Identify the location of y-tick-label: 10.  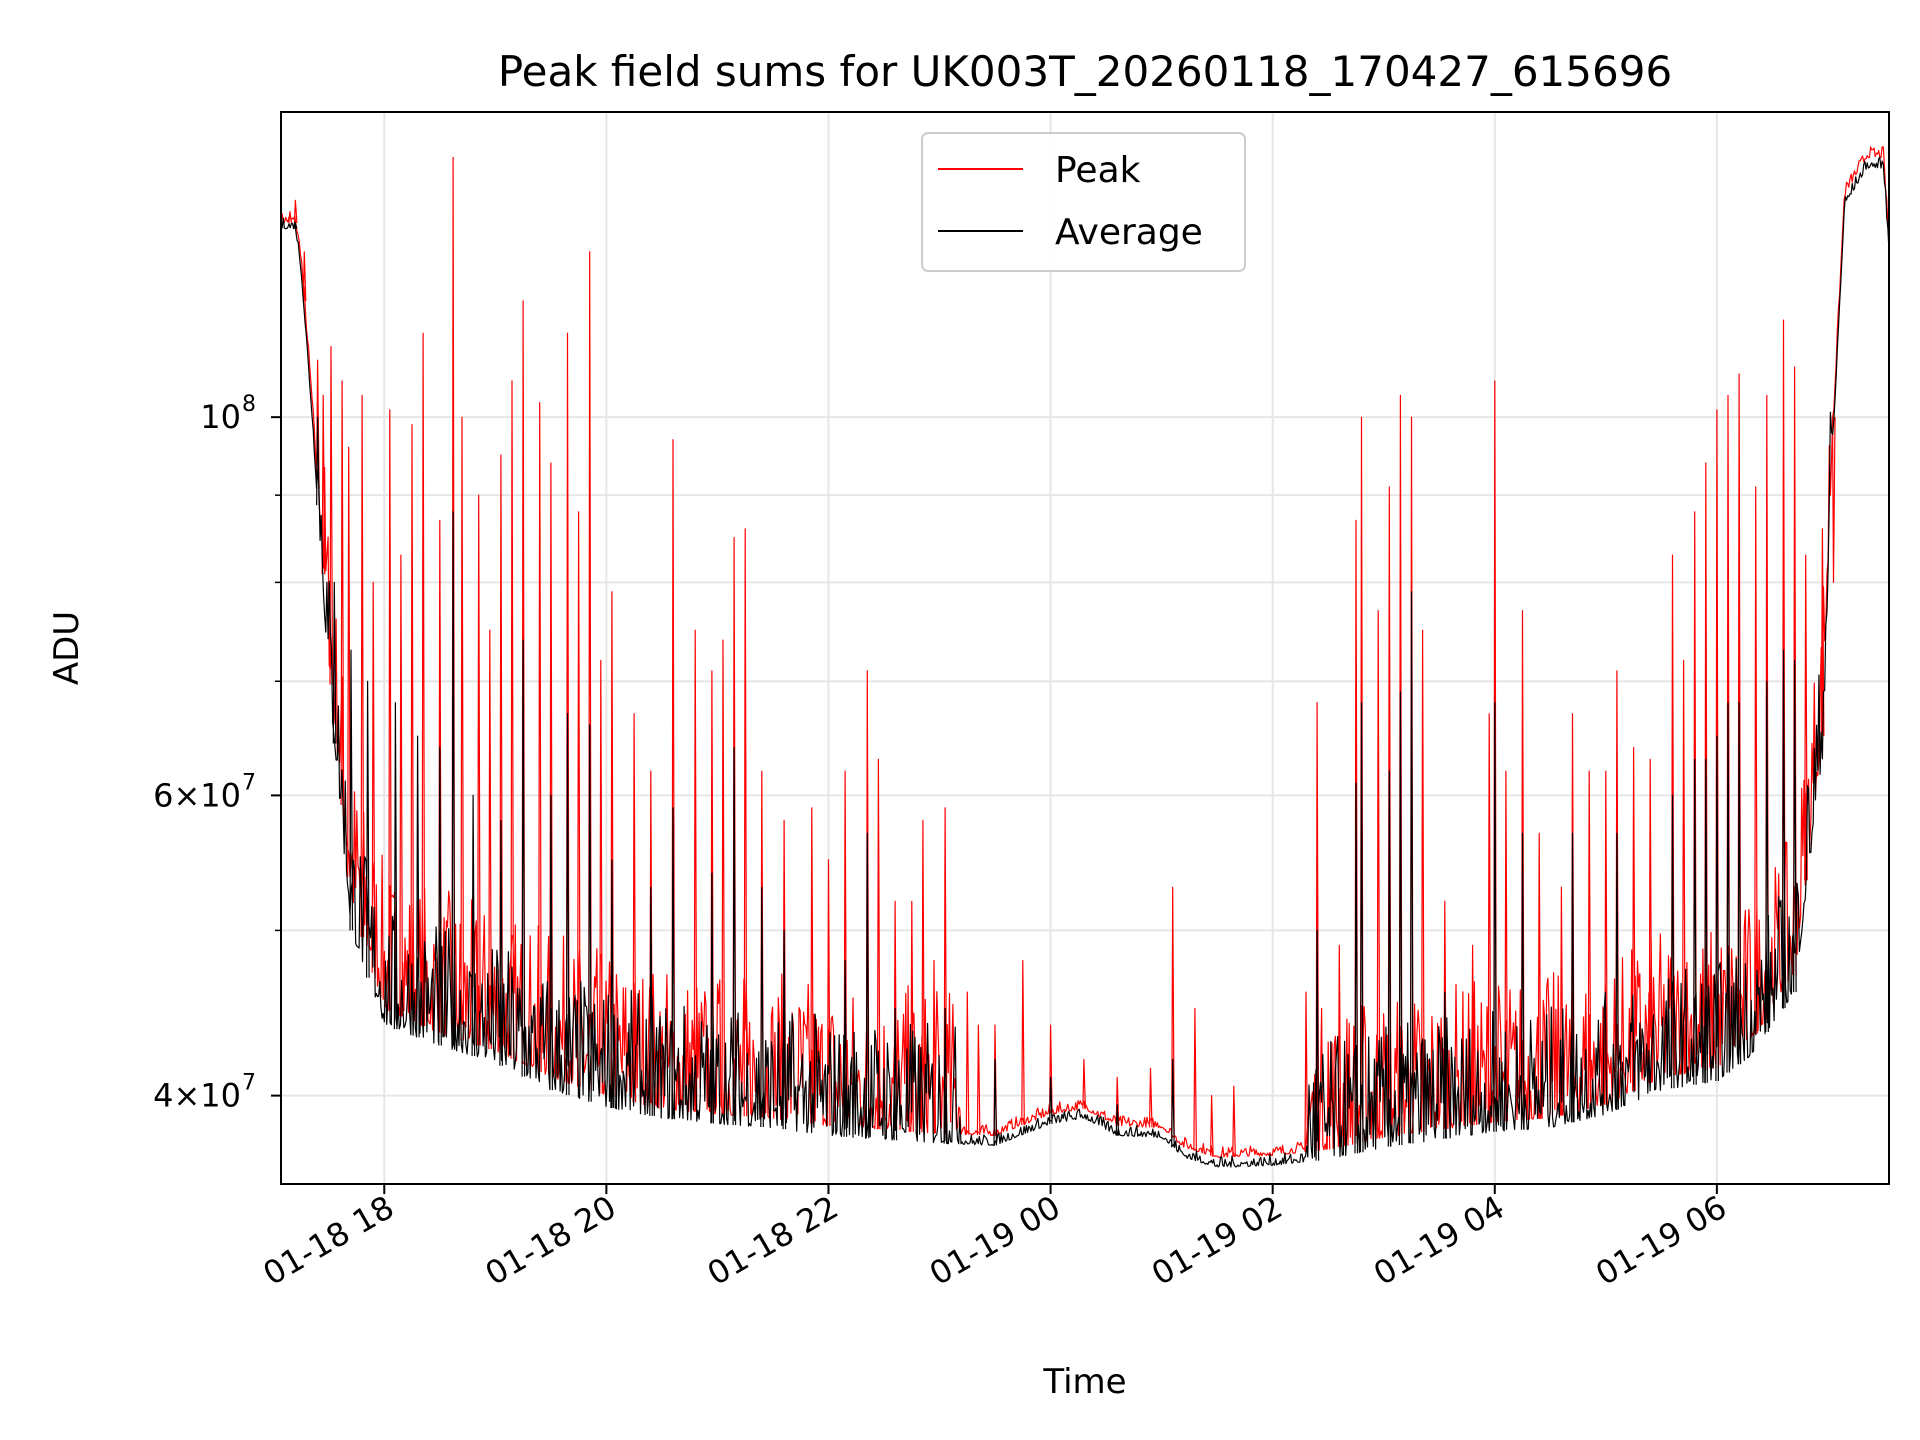
(220, 417).